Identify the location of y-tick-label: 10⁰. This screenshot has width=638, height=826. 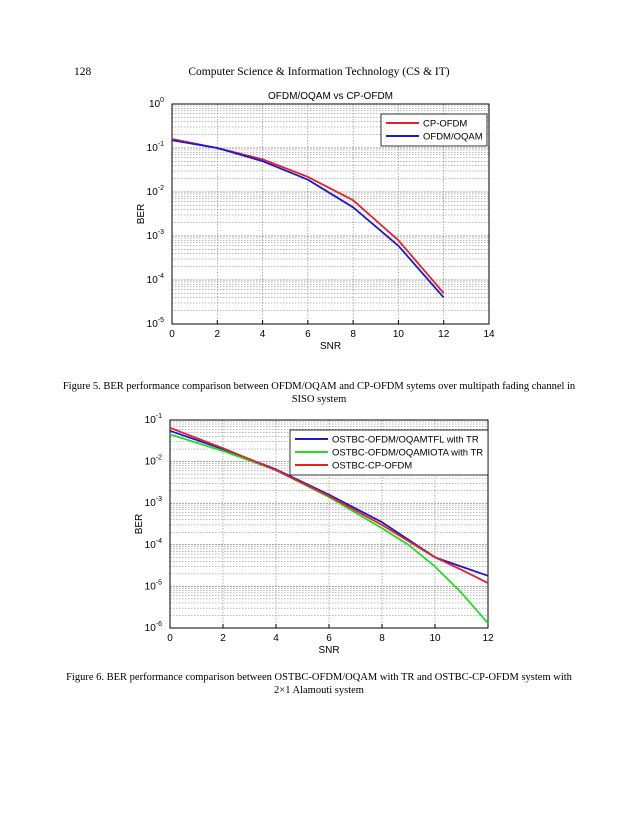
(156, 103).